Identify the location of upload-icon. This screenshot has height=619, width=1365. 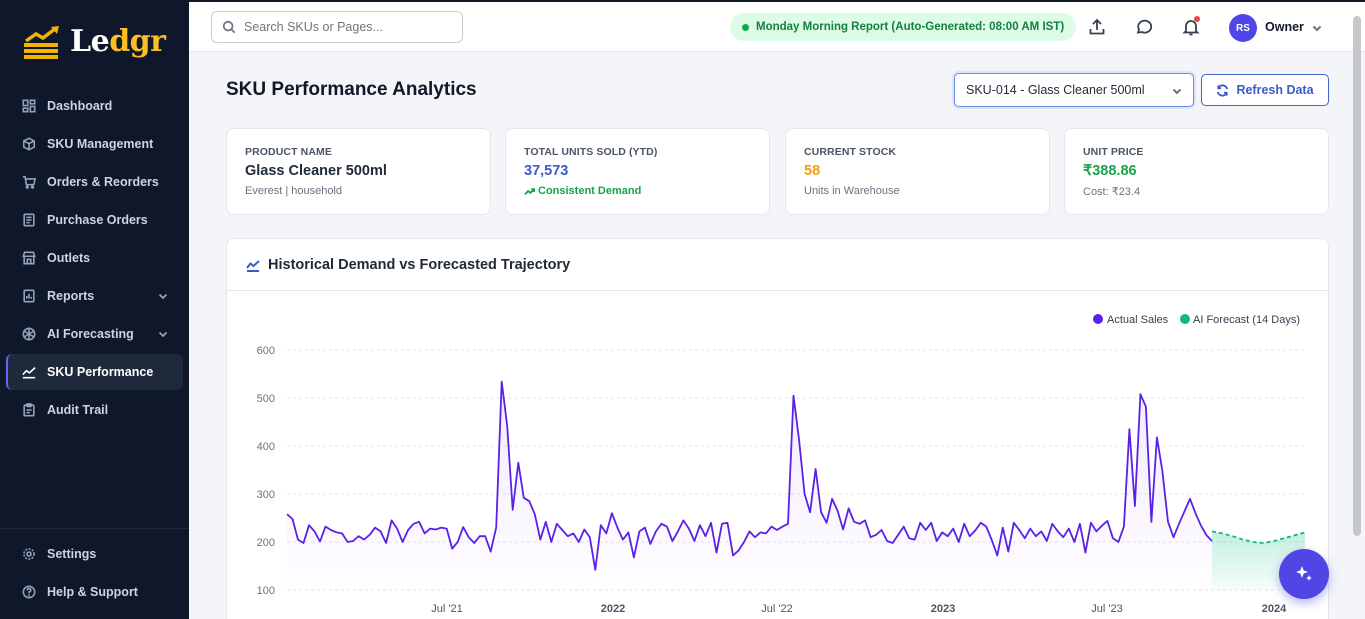
(1097, 26).